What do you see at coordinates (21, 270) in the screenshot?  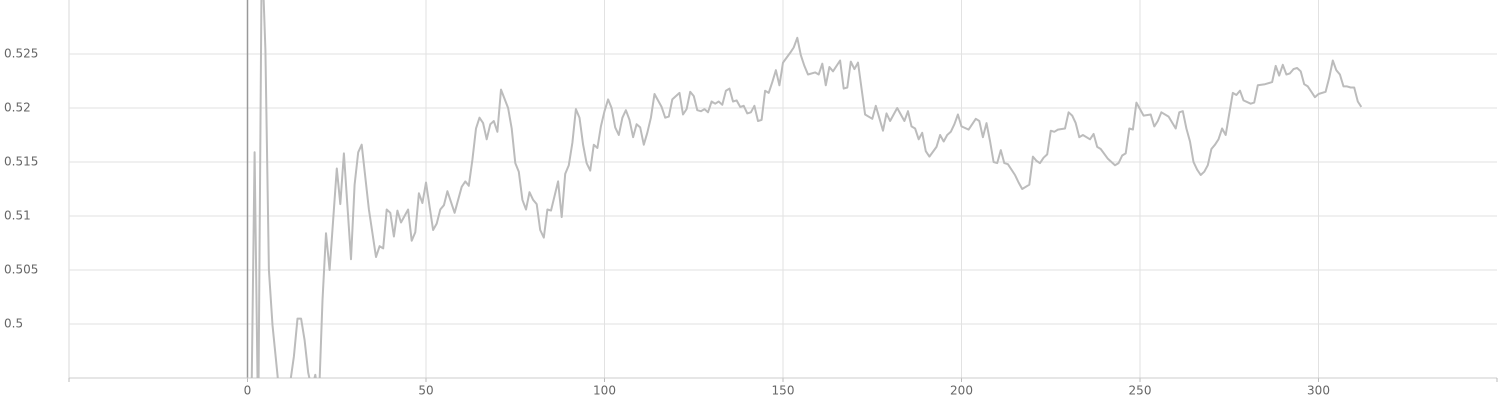 I see `y-tick-label: 0.505` at bounding box center [21, 270].